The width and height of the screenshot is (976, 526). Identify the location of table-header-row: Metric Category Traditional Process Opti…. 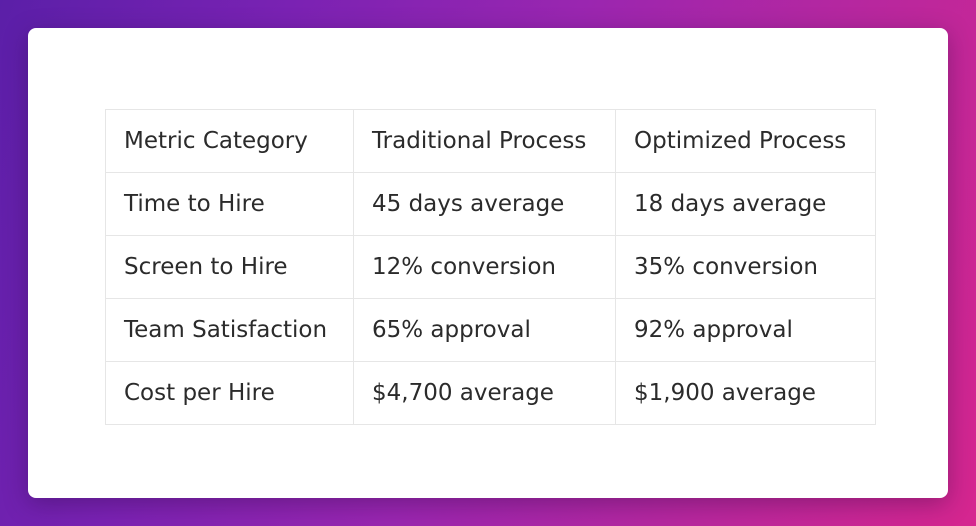
(490, 141).